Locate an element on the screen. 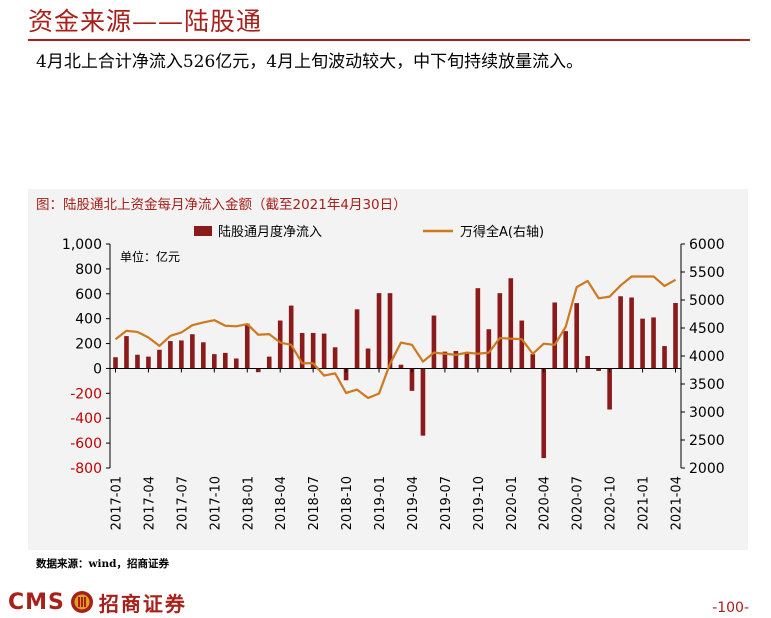  left-axis-tick-label: -400 is located at coordinates (86, 419).